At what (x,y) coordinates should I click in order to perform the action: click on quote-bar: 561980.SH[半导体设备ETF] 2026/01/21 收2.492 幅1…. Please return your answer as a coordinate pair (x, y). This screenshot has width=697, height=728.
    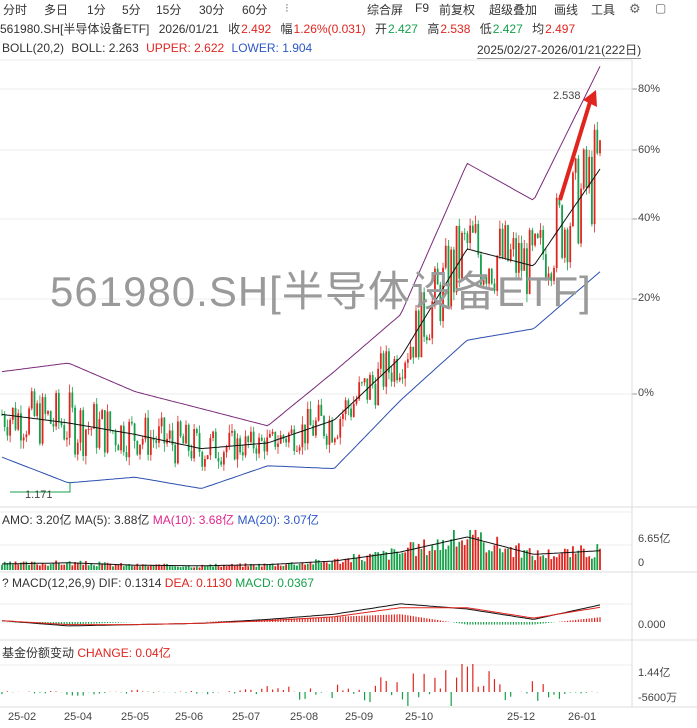
    Looking at the image, I should click on (348, 29).